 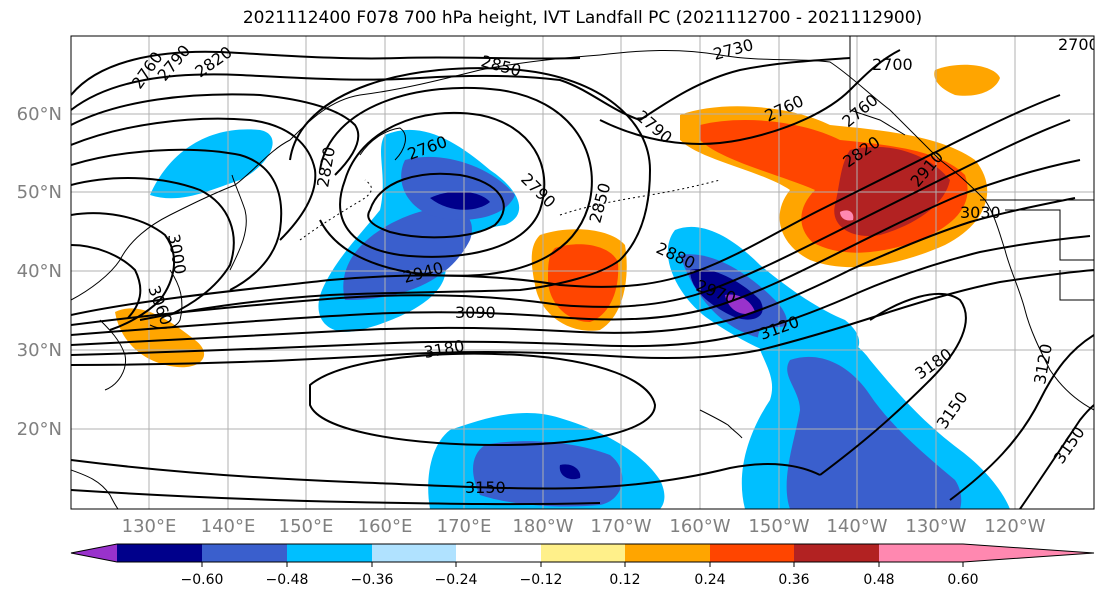 I want to click on lon-label: 180°W, so click(x=542, y=526).